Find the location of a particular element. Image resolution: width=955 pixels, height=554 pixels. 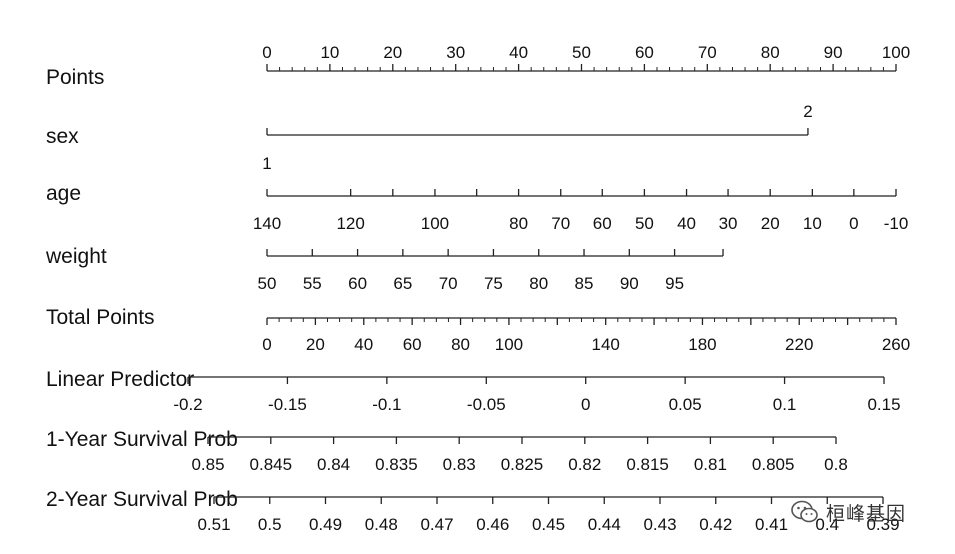

linear-predictor-tick-label: 0 is located at coordinates (585, 404).